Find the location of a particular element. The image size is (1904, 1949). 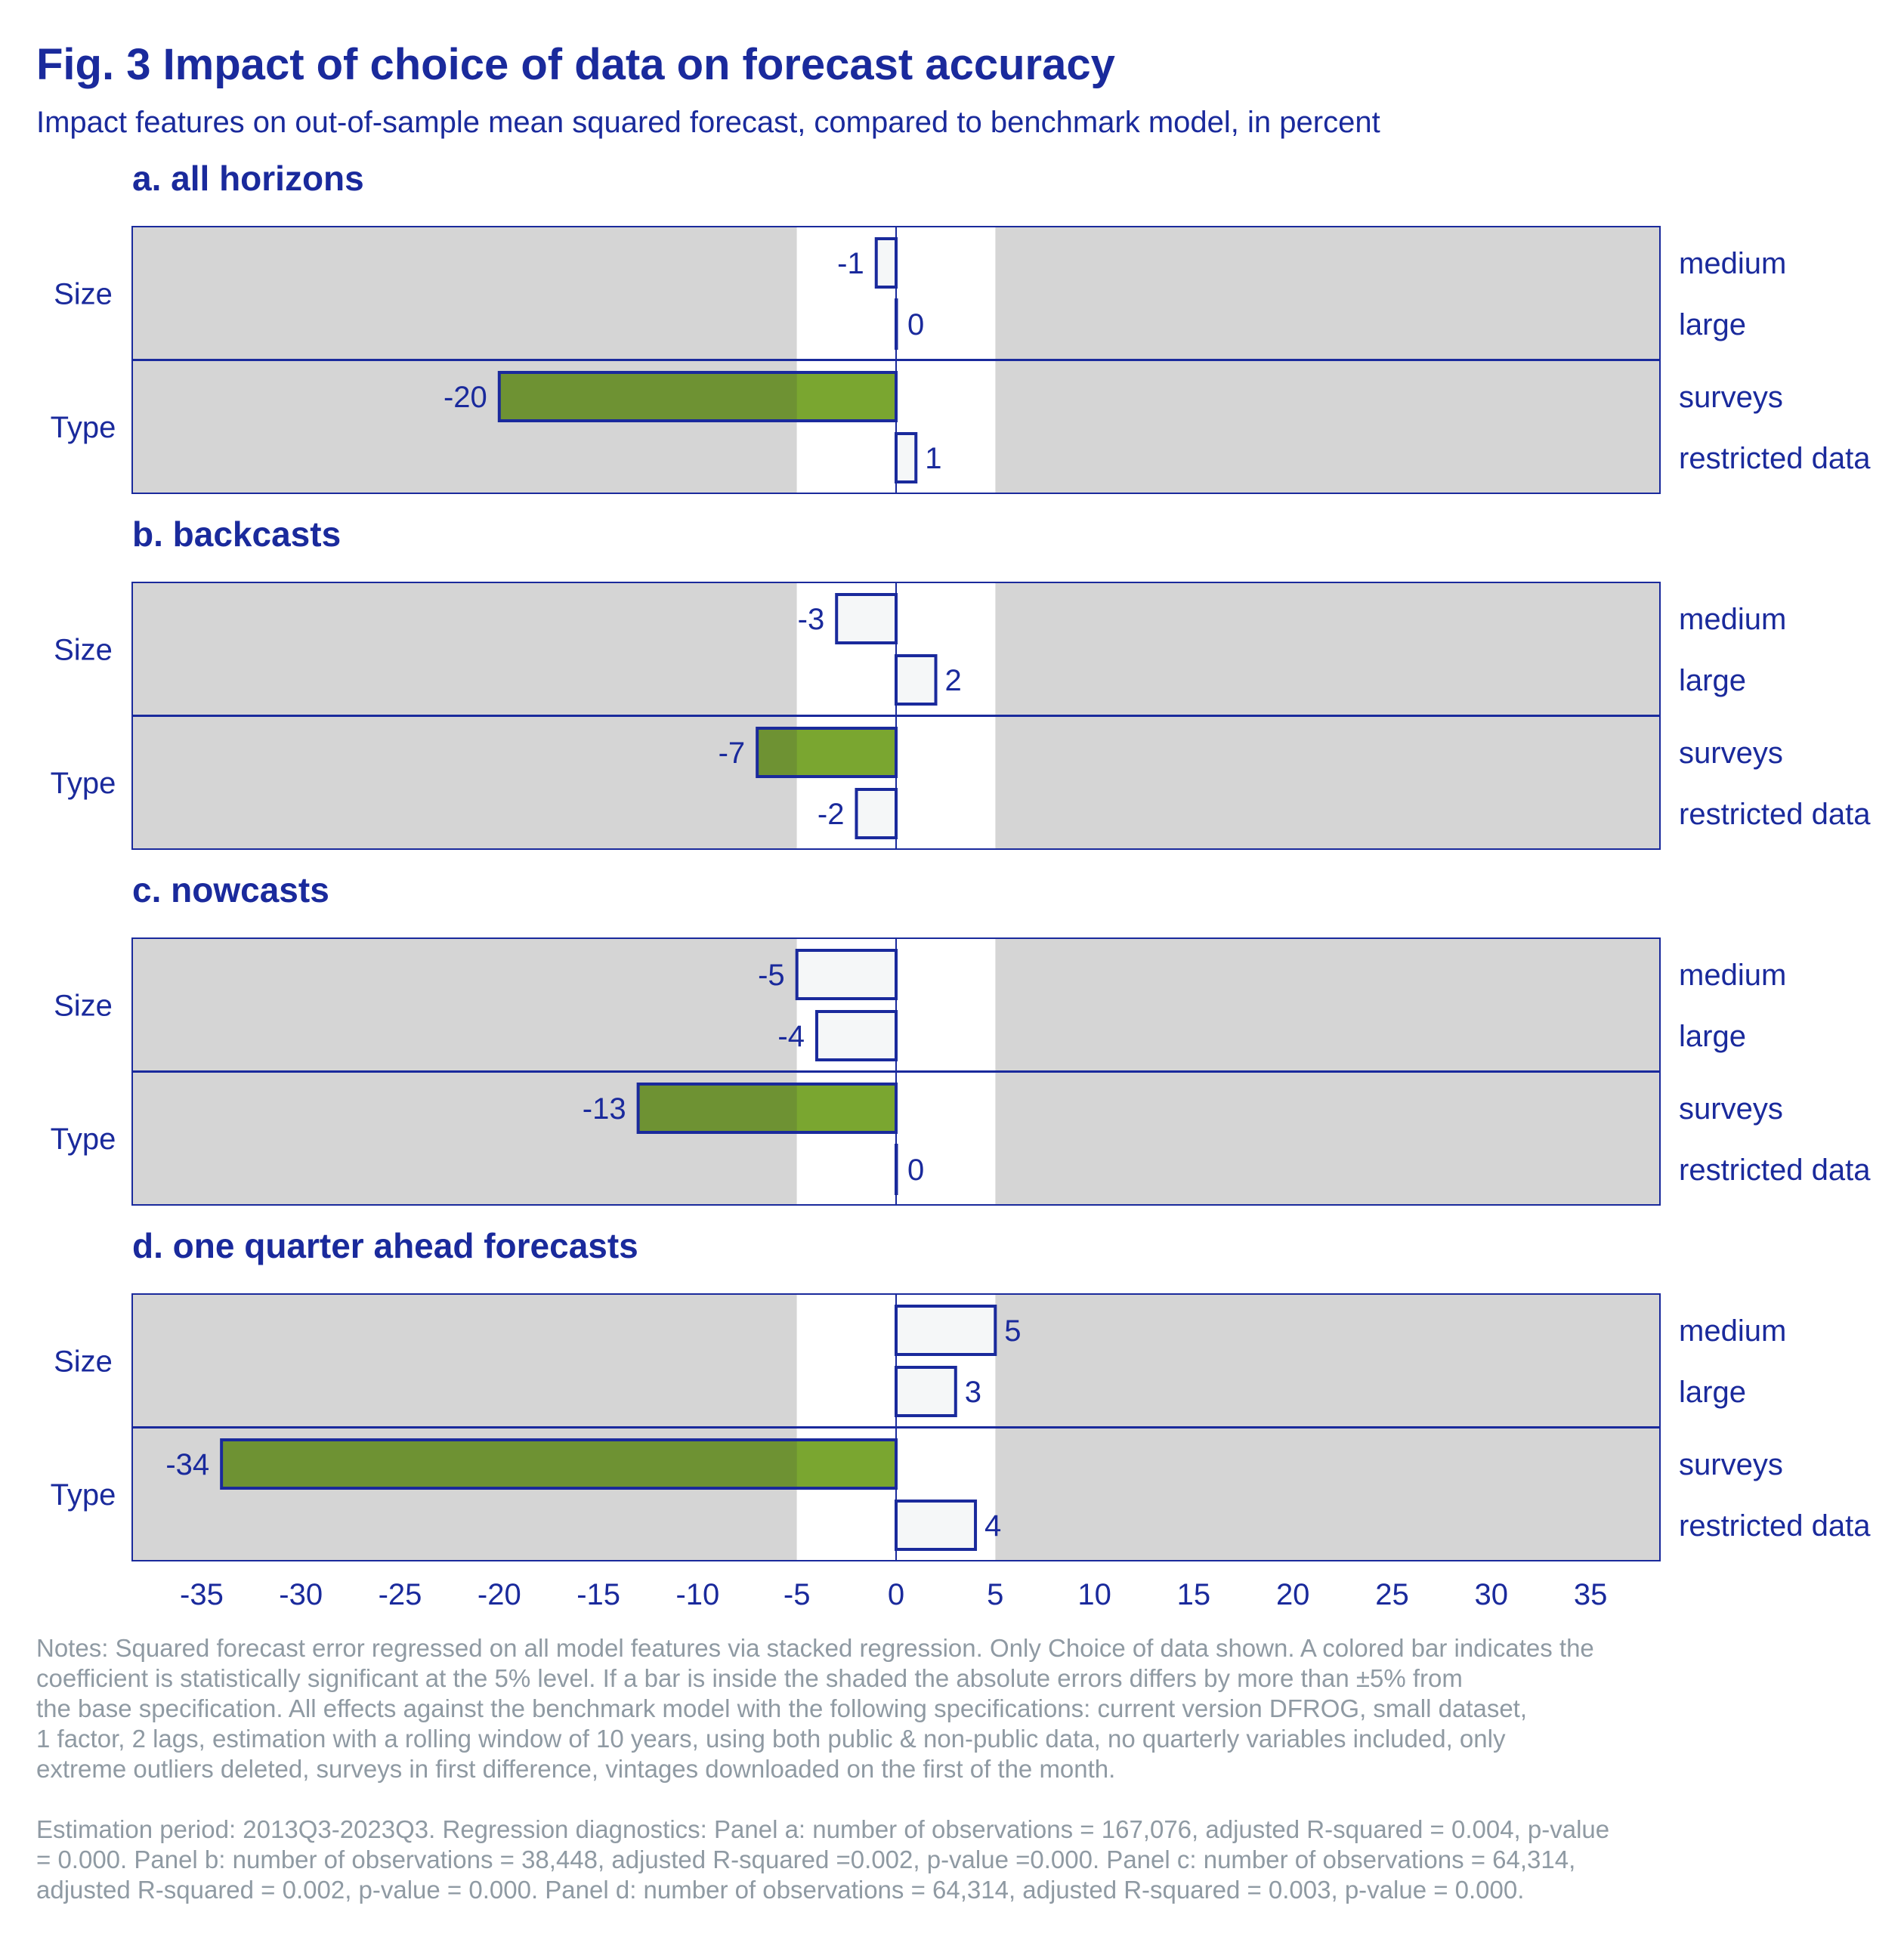

x-tick-label: 25 is located at coordinates (1392, 1594).